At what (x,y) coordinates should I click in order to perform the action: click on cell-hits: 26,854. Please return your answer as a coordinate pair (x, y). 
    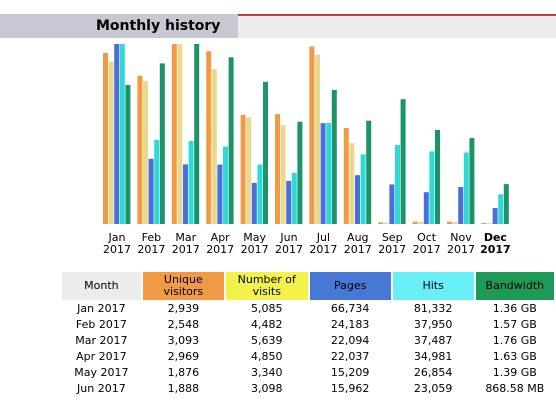
    Looking at the image, I should click on (433, 372).